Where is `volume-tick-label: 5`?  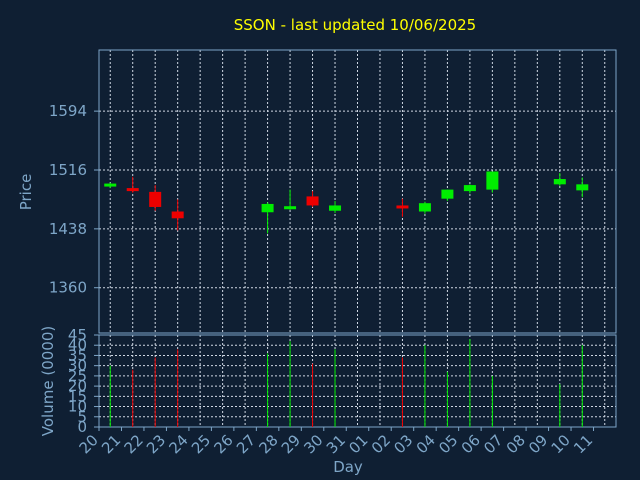 volume-tick-label: 5 is located at coordinates (82, 417).